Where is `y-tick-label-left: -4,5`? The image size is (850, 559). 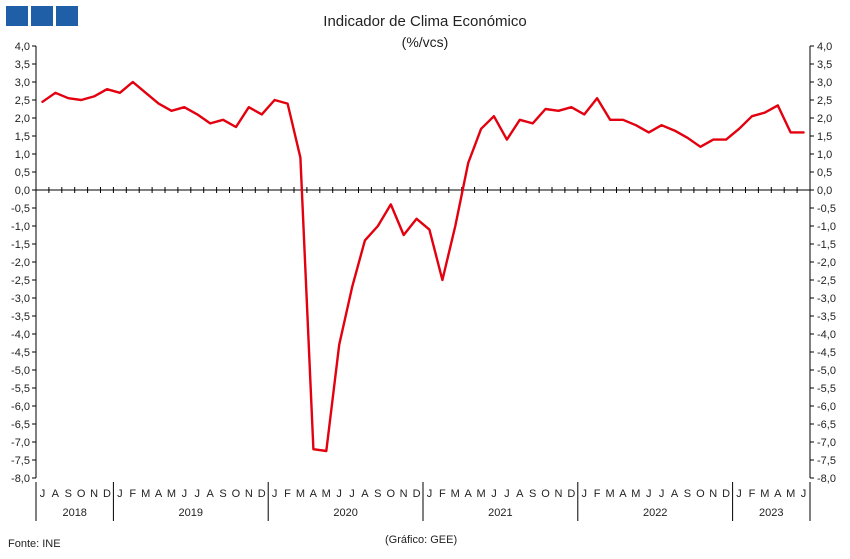 y-tick-label-left: -4,5 is located at coordinates (20, 353).